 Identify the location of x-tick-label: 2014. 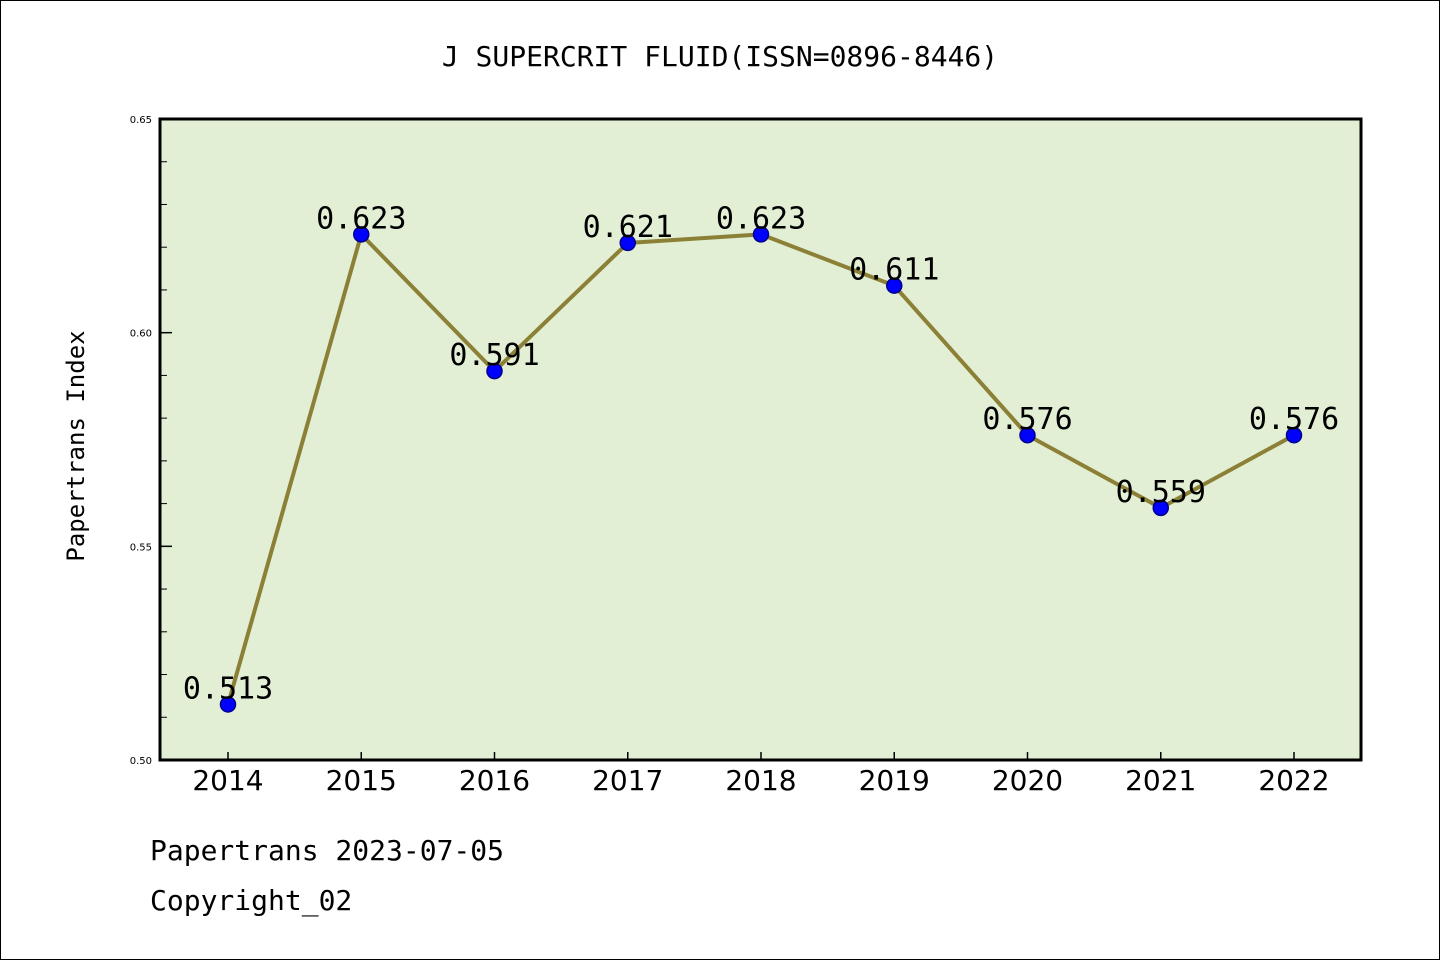
(227, 780).